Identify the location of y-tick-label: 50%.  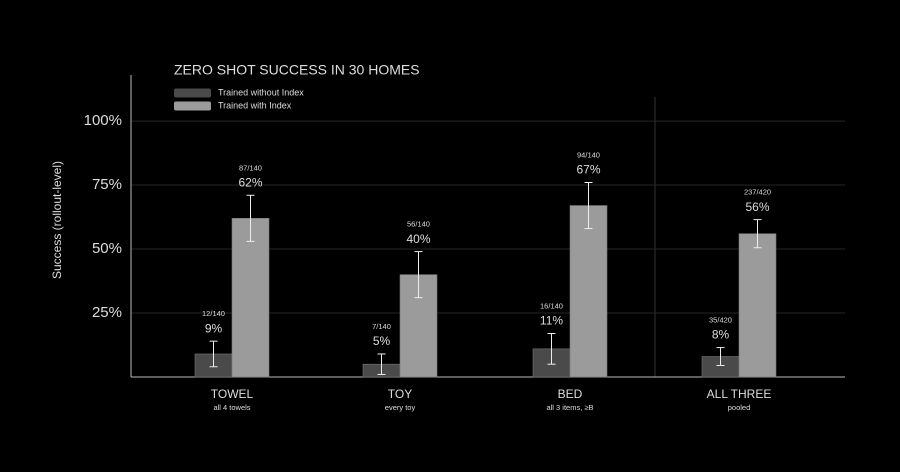
(107, 248).